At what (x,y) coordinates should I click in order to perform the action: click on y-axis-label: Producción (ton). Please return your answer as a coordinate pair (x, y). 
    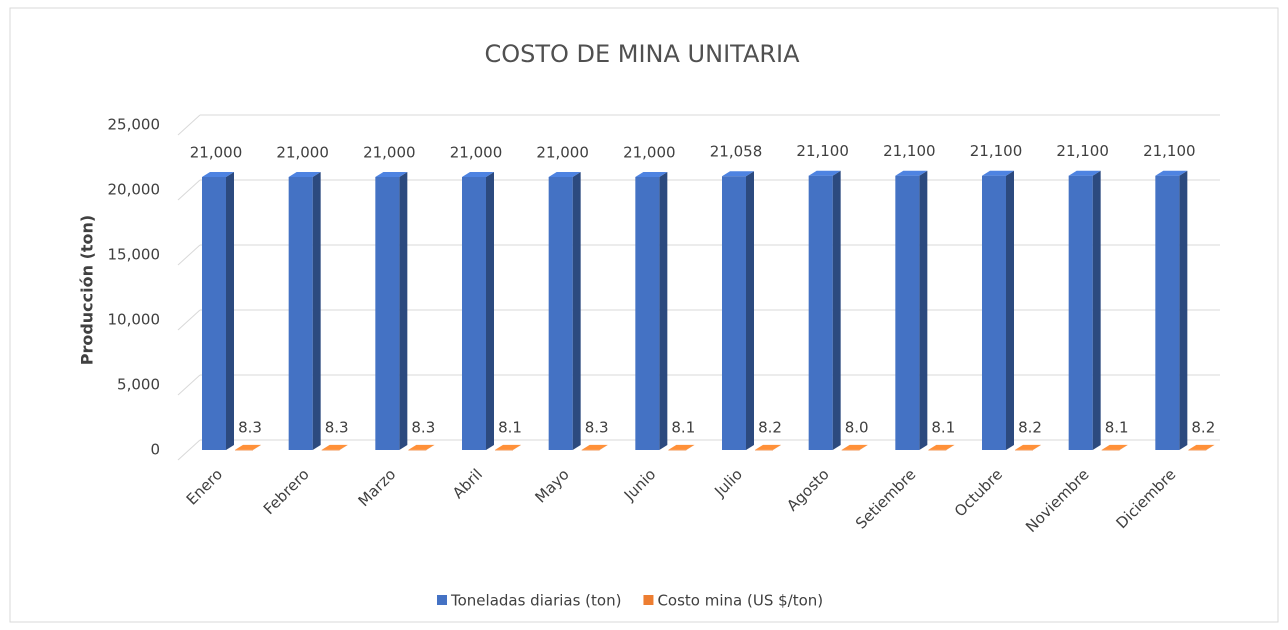
    Looking at the image, I should click on (87, 290).